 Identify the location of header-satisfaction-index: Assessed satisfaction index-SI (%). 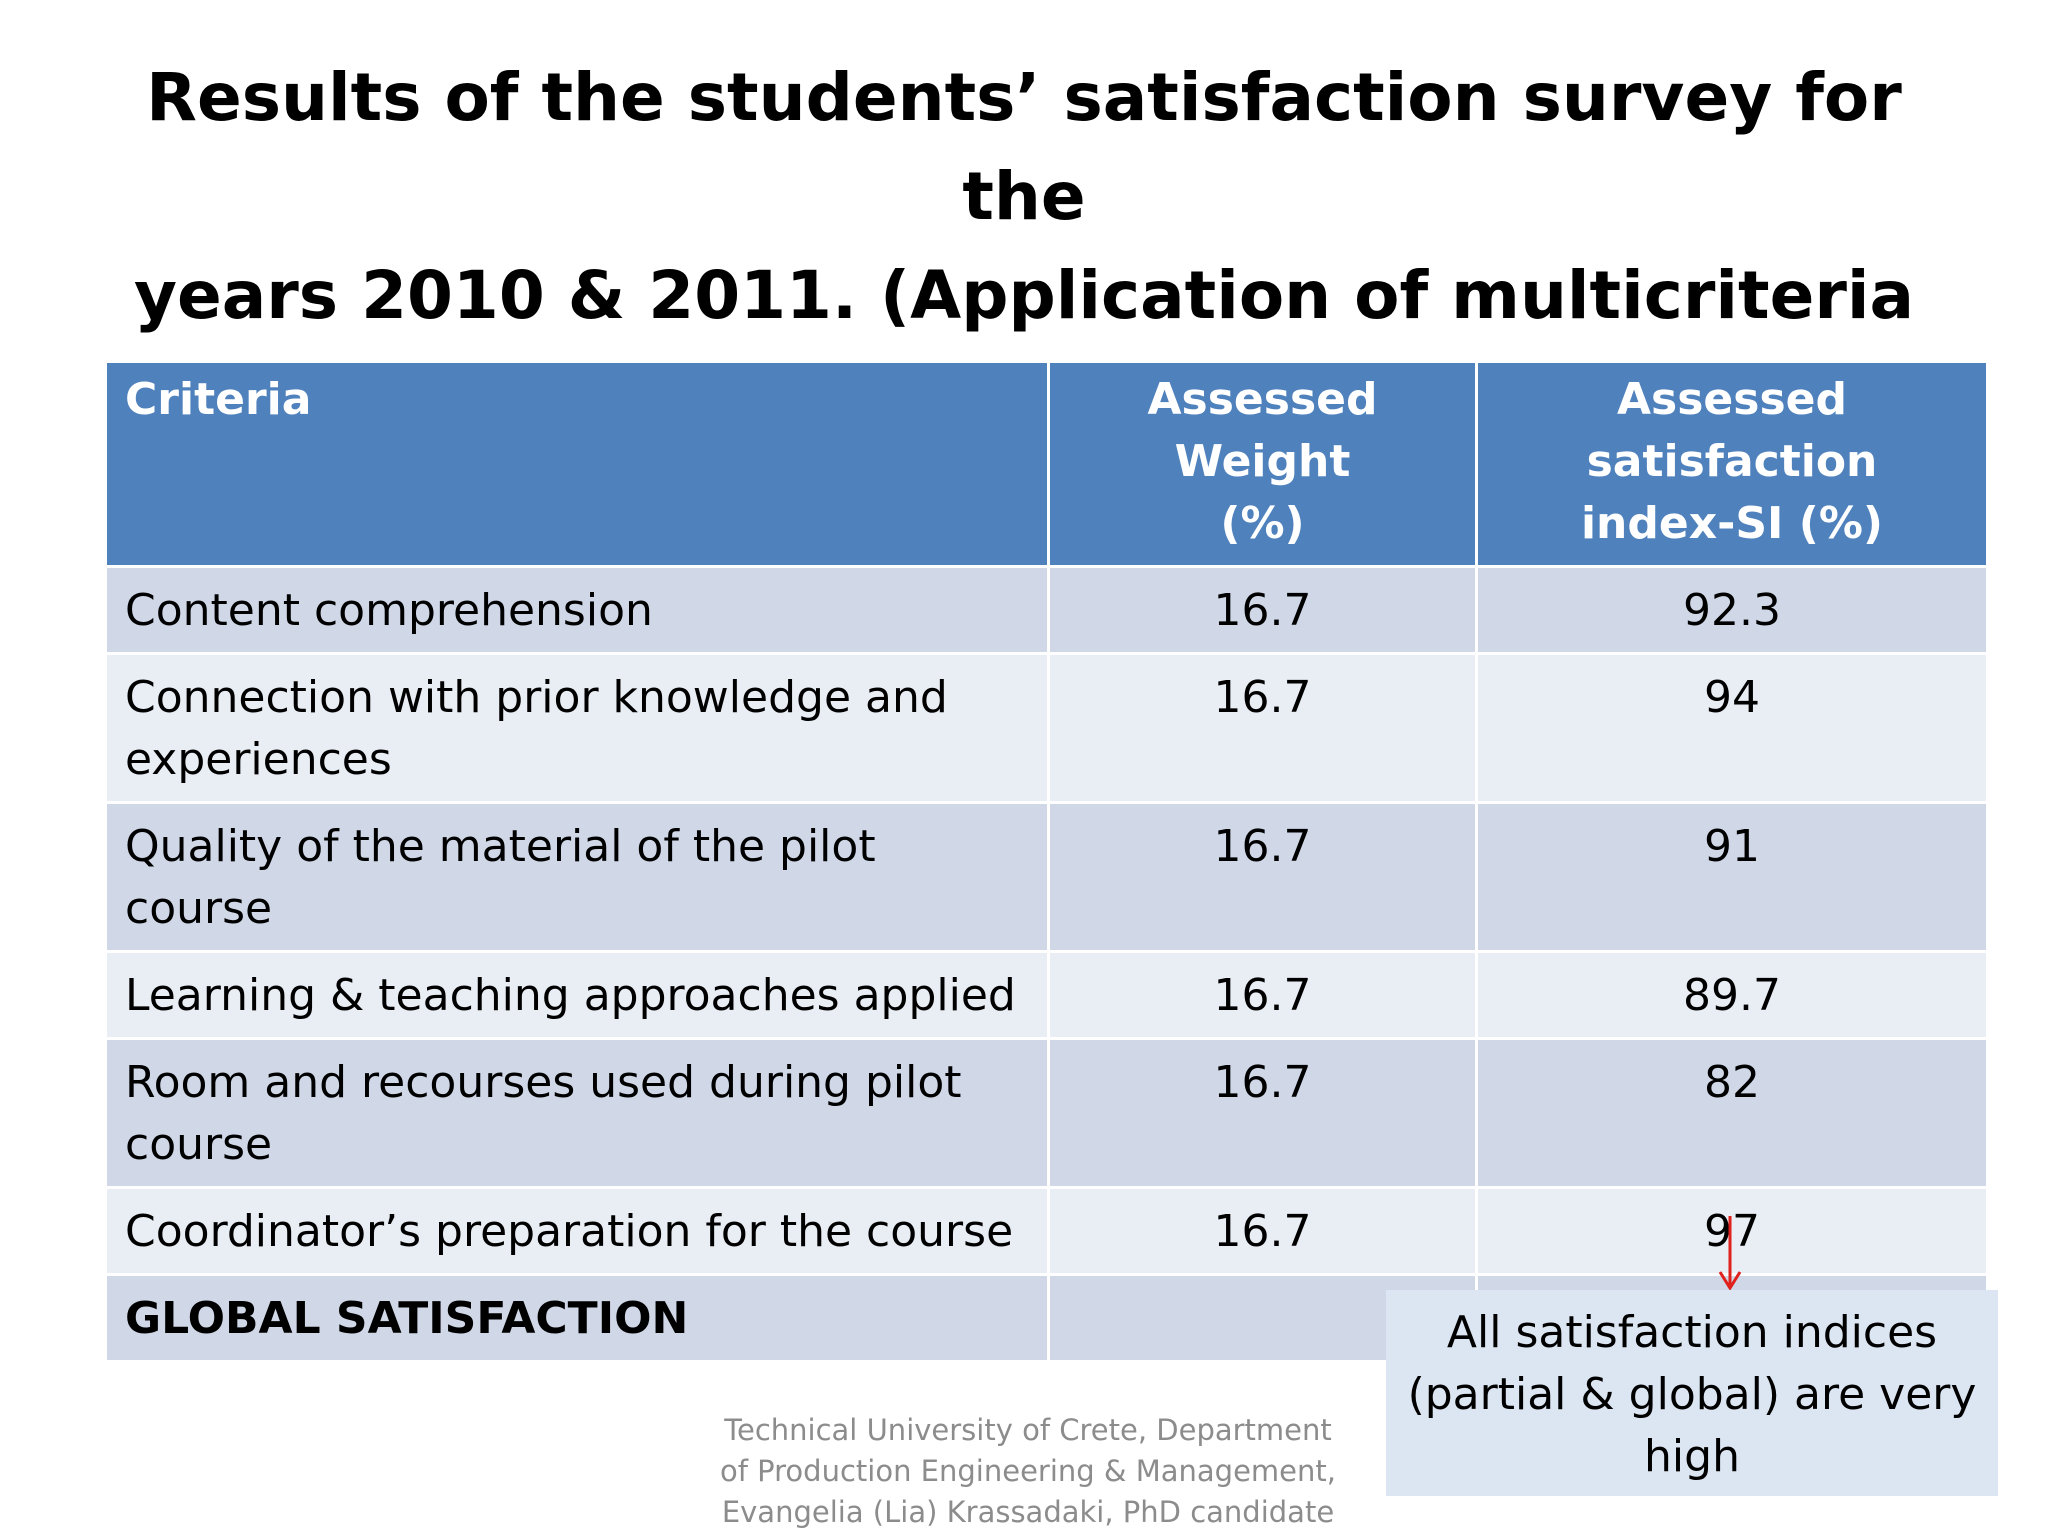
(1732, 464).